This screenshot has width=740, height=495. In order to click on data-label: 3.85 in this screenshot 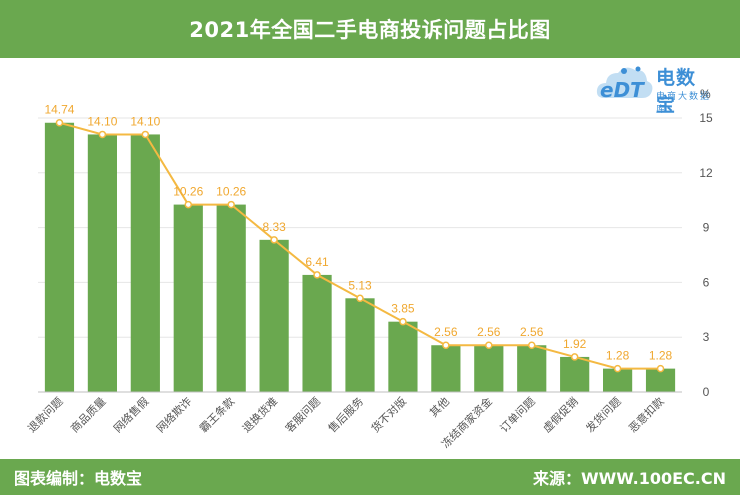, I will do `click(403, 309)`.